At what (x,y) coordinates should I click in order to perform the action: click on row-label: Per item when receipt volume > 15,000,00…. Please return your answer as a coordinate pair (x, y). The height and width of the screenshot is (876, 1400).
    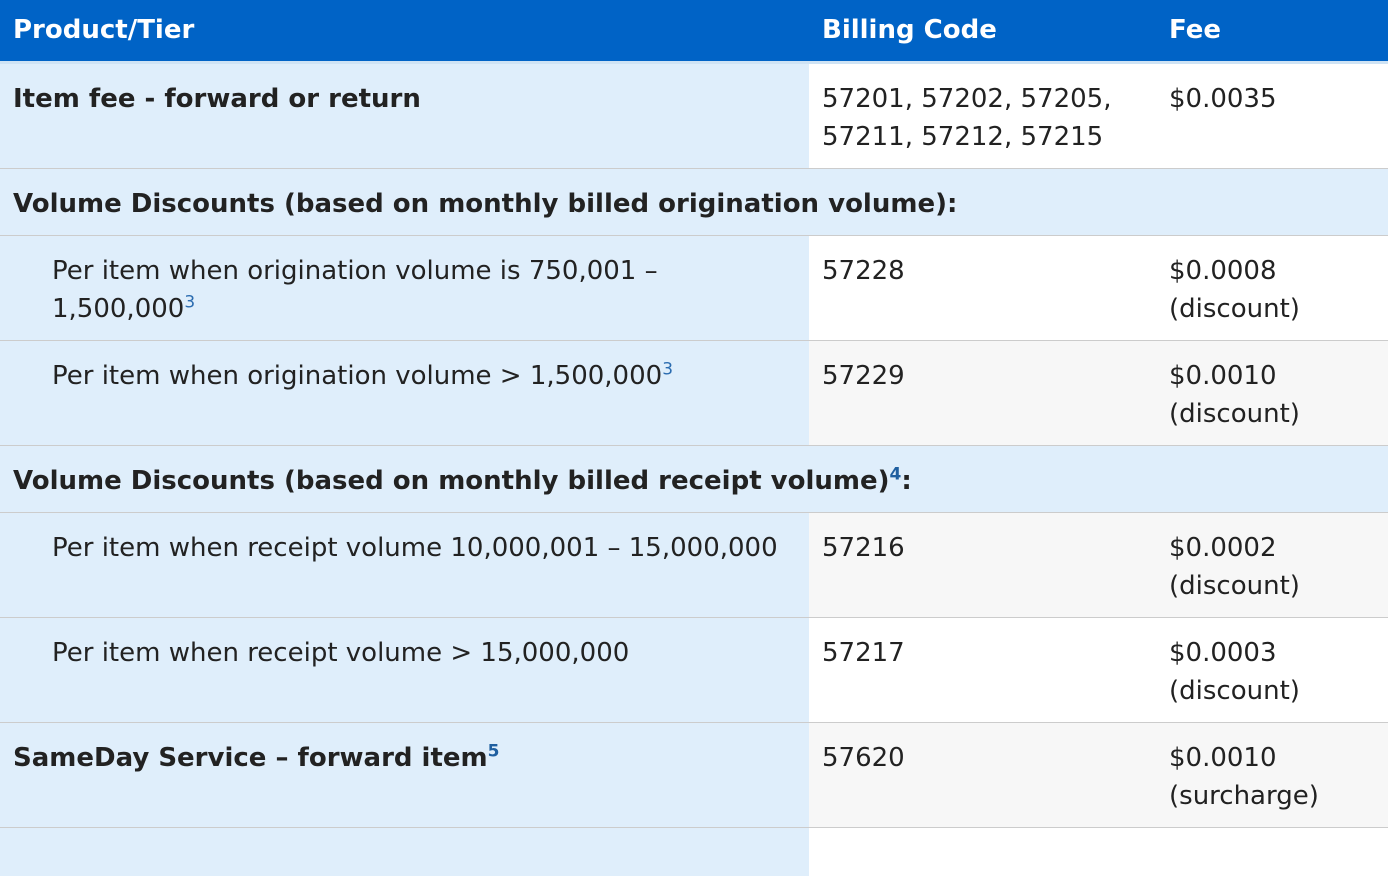
    Looking at the image, I should click on (404, 670).